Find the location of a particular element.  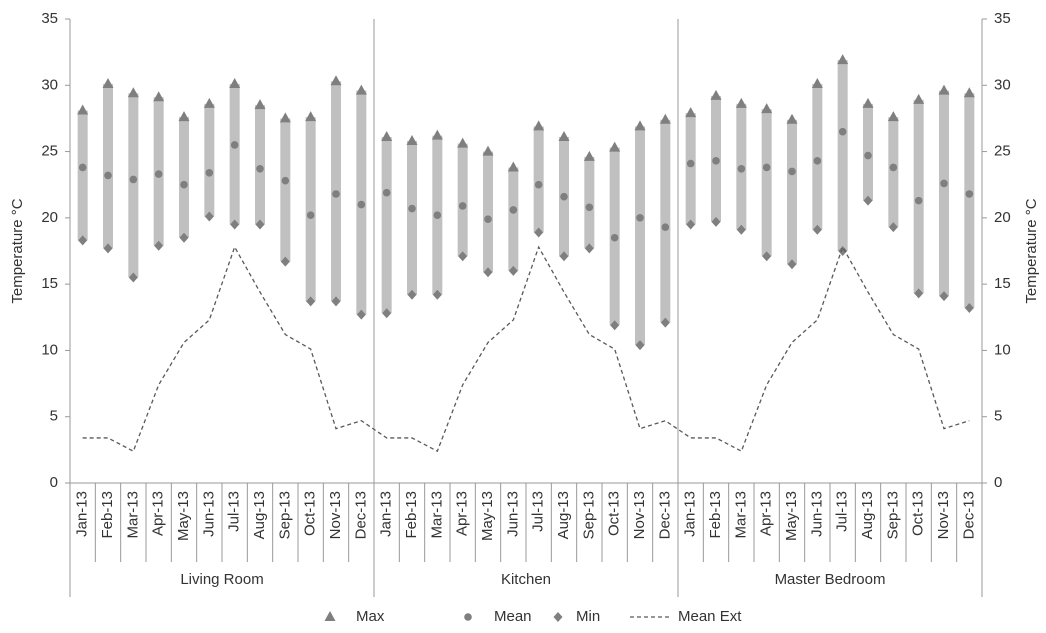

y2-axis-label: Temperature °C is located at coordinates (1031, 250).